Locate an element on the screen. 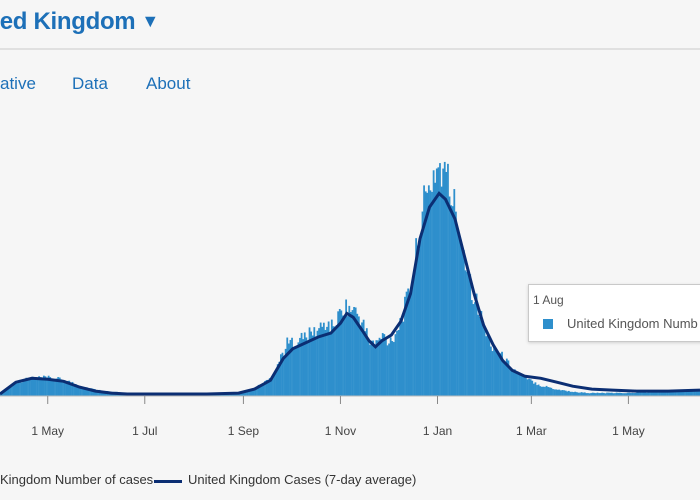 The width and height of the screenshot is (700, 500). legend-item-line: United Kingdom Cases (7-day average) is located at coordinates (302, 479).